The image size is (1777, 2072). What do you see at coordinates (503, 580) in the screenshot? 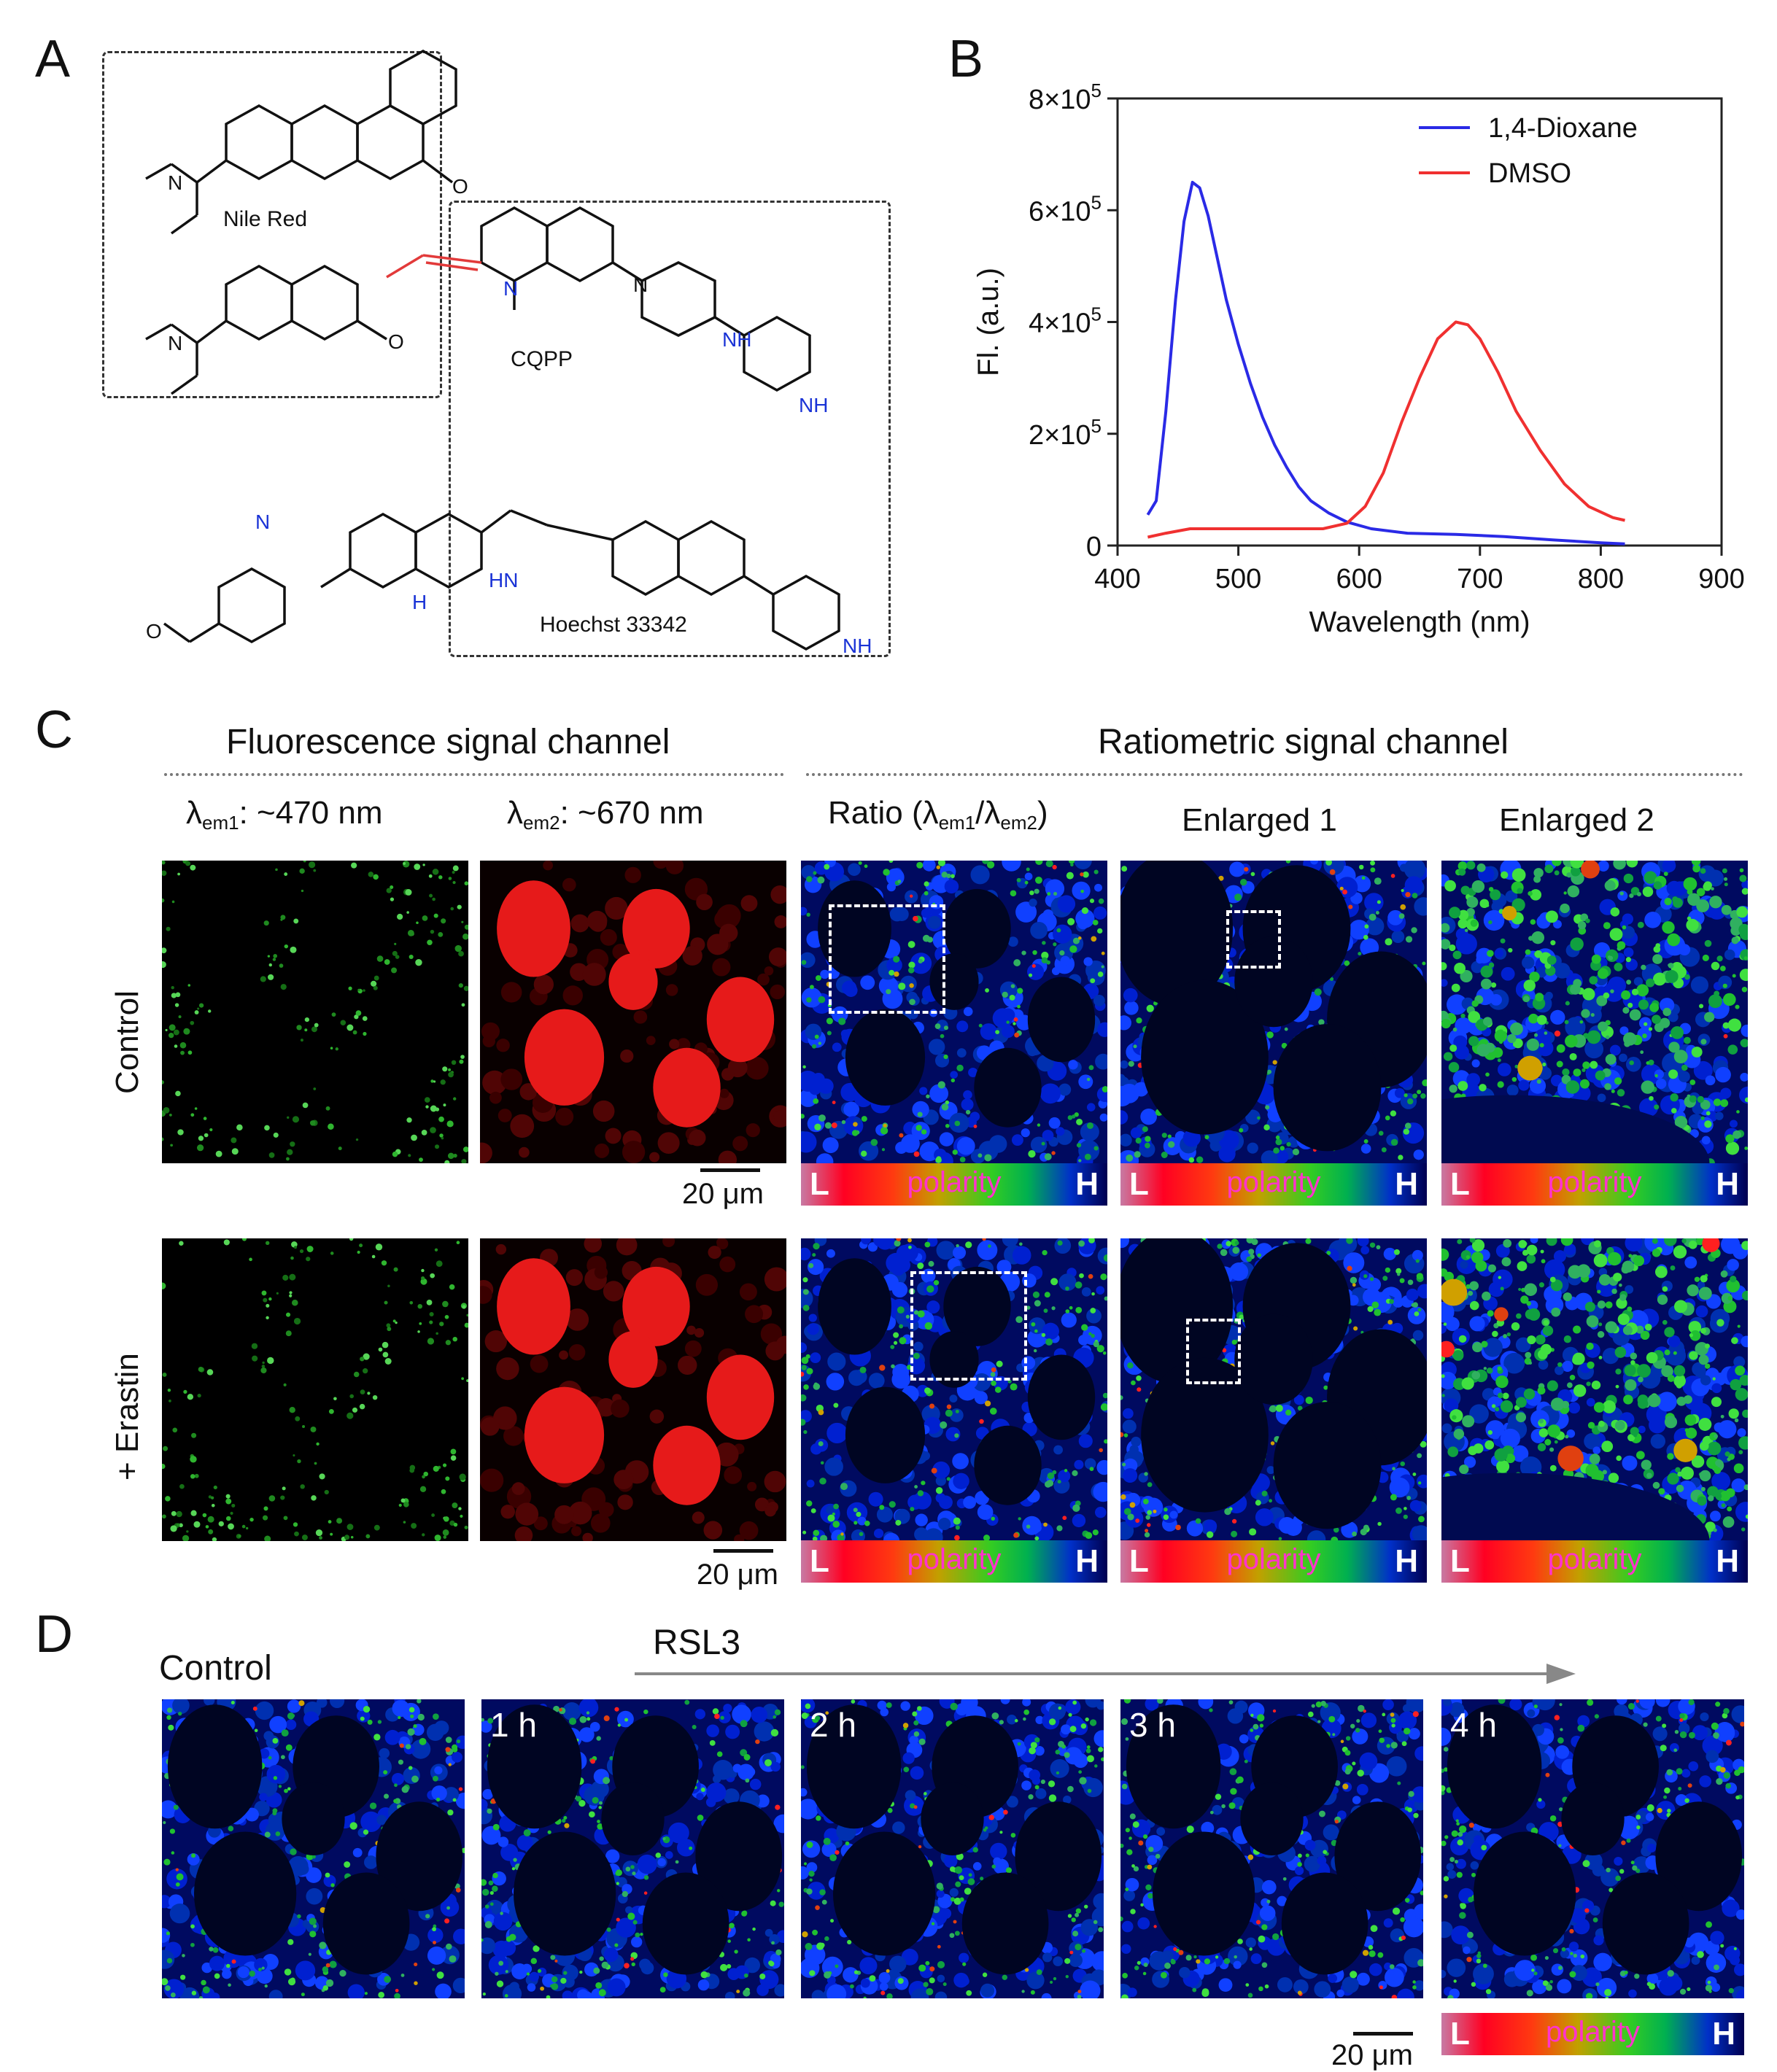
I see `svg-text: HN` at bounding box center [503, 580].